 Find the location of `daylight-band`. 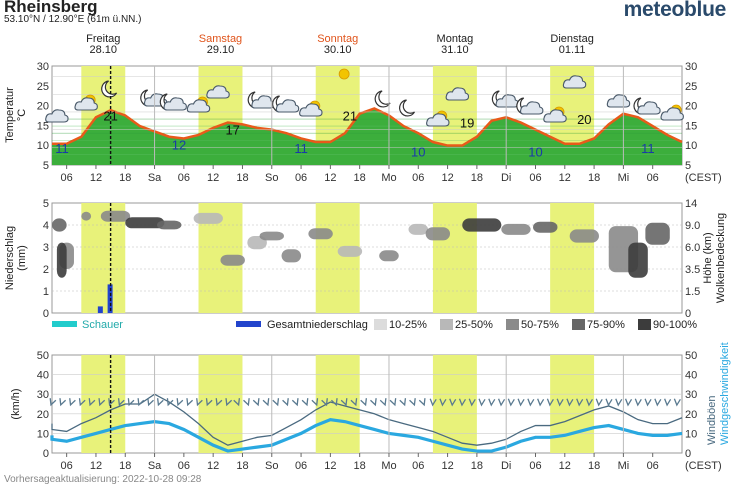

daylight-band is located at coordinates (220, 404).